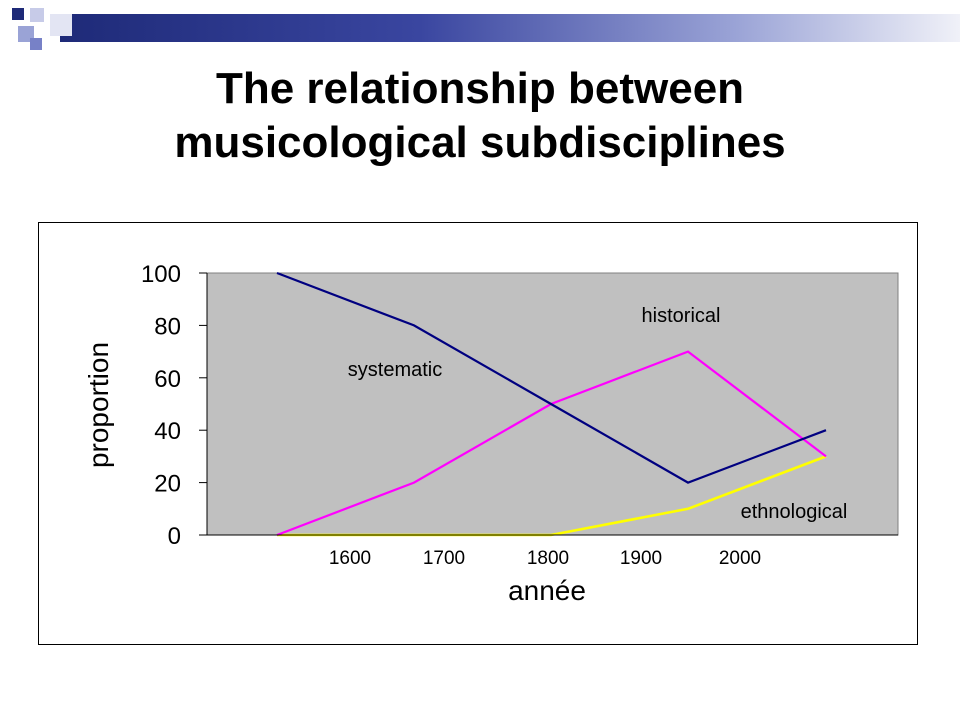 The width and height of the screenshot is (960, 720). Describe the element at coordinates (167, 379) in the screenshot. I see `y-tick-label: 60` at that location.